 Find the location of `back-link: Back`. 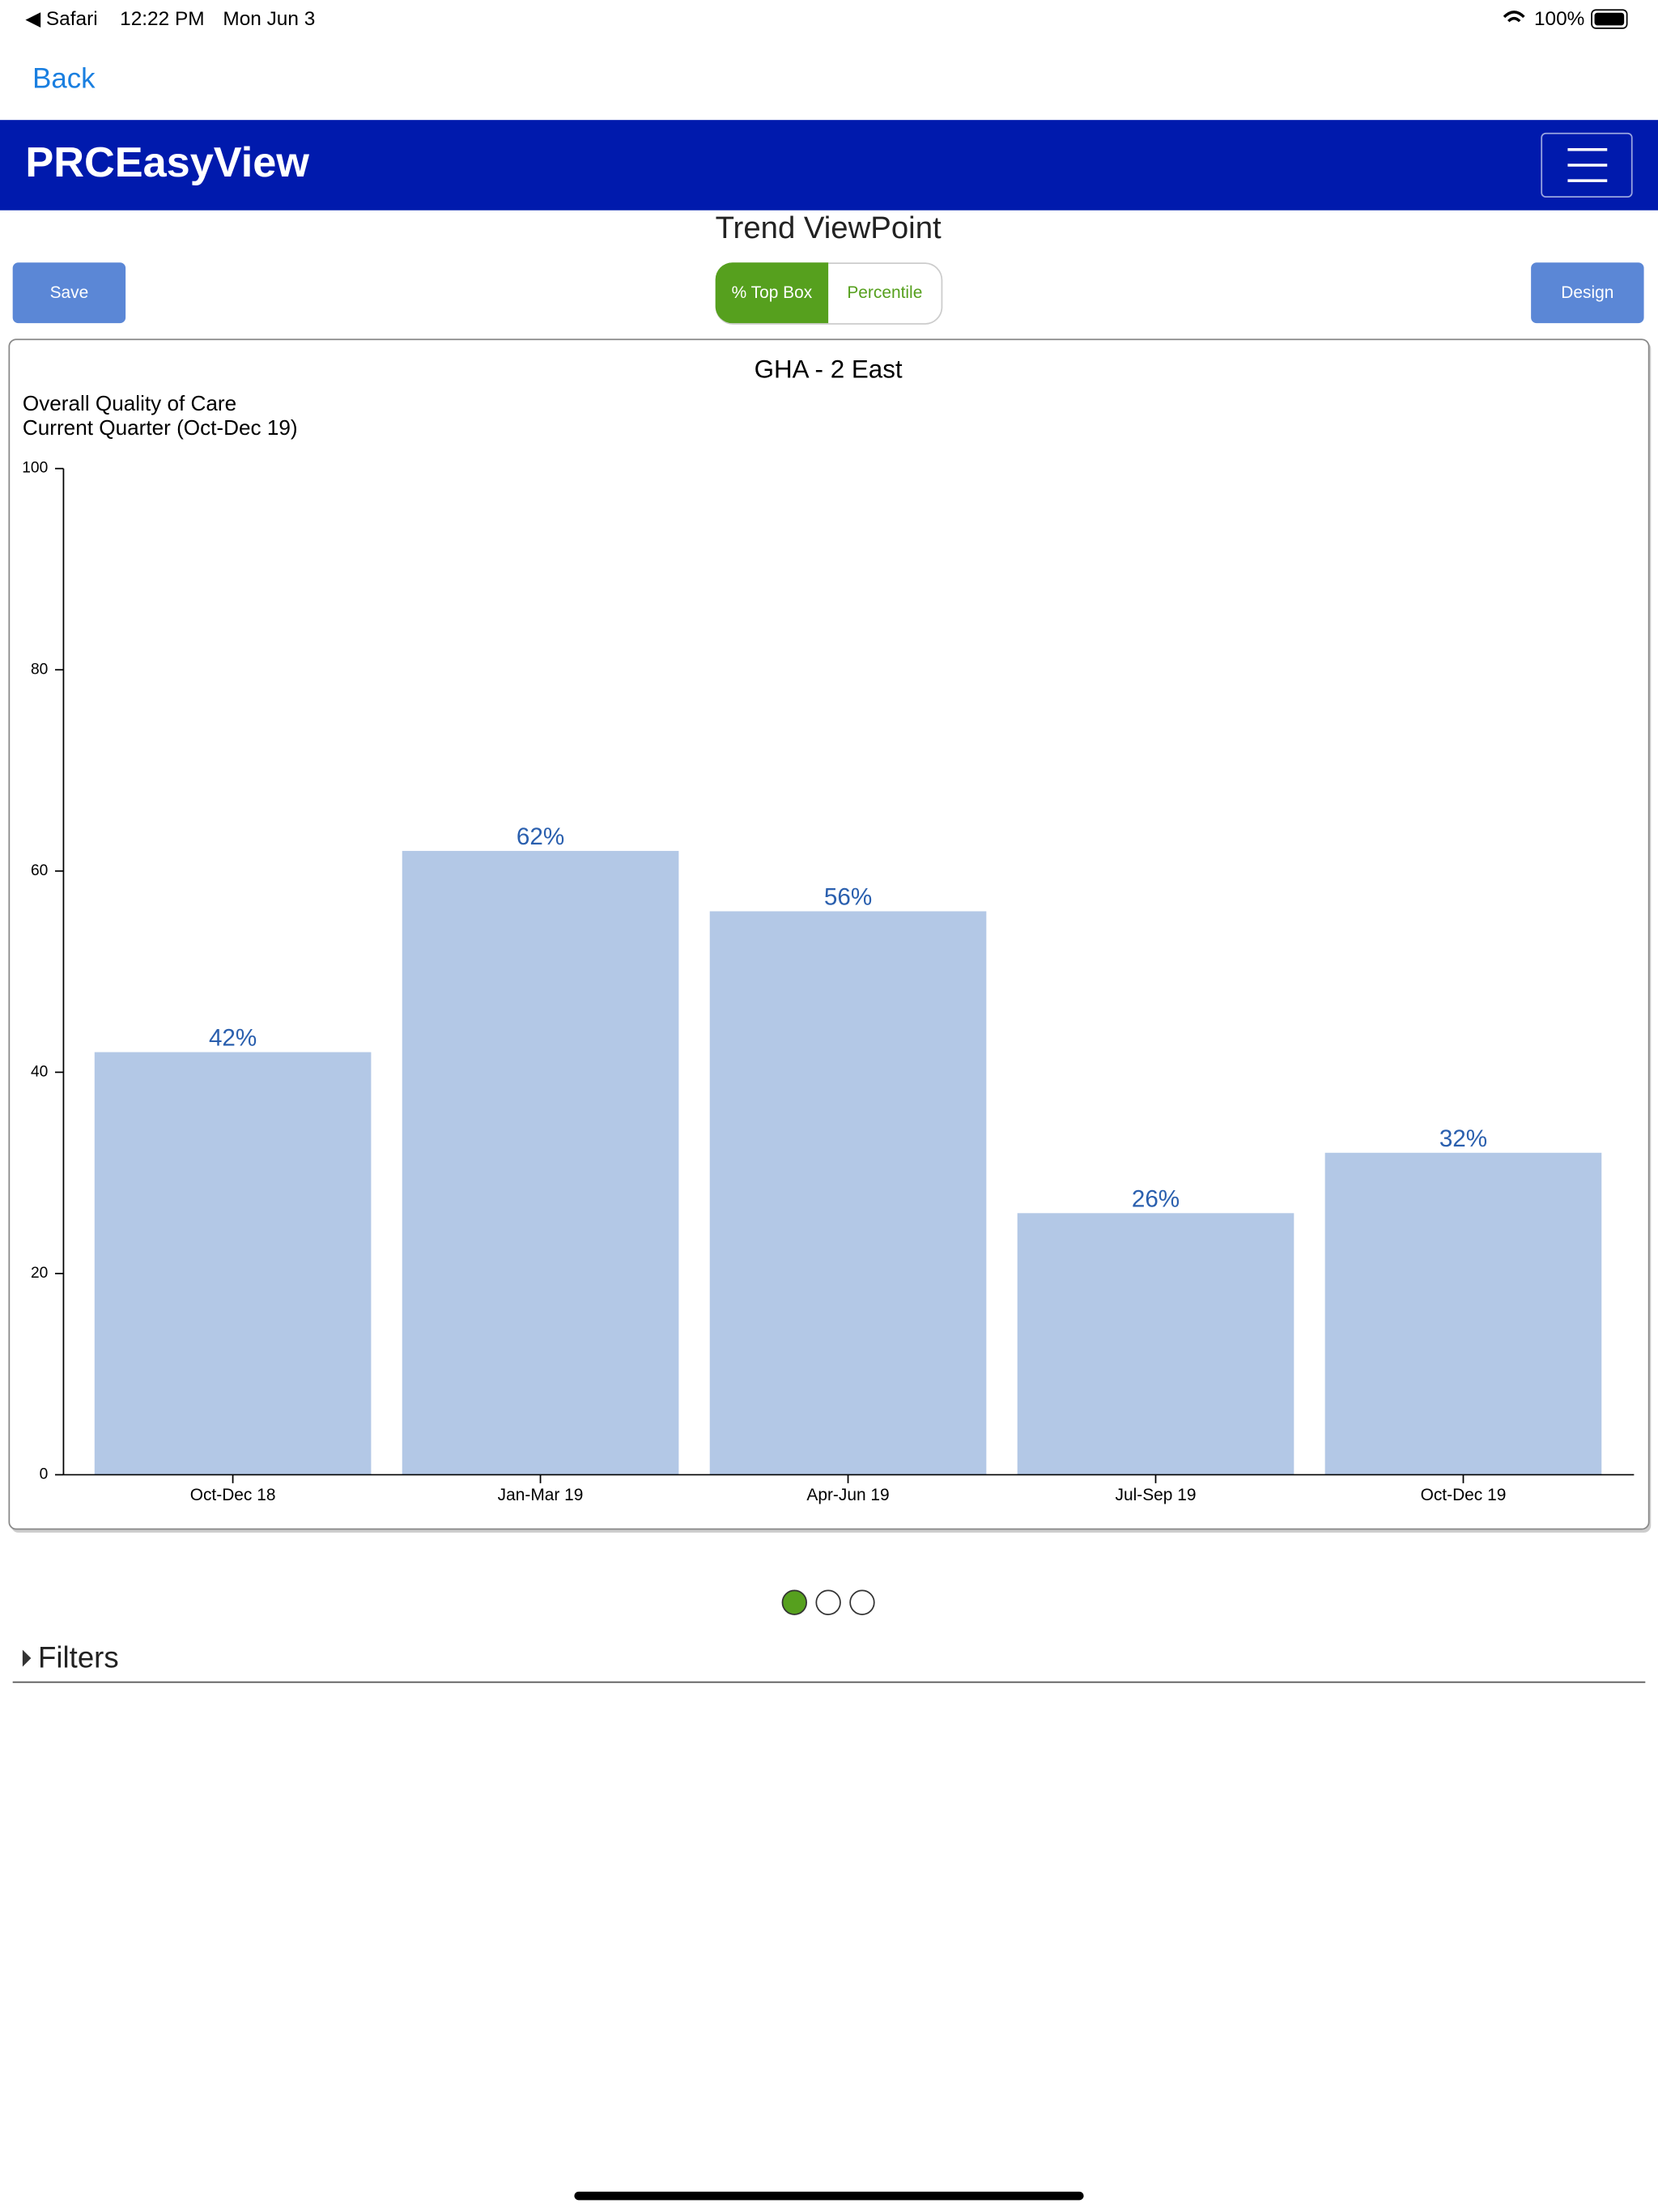

back-link: Back is located at coordinates (64, 79).